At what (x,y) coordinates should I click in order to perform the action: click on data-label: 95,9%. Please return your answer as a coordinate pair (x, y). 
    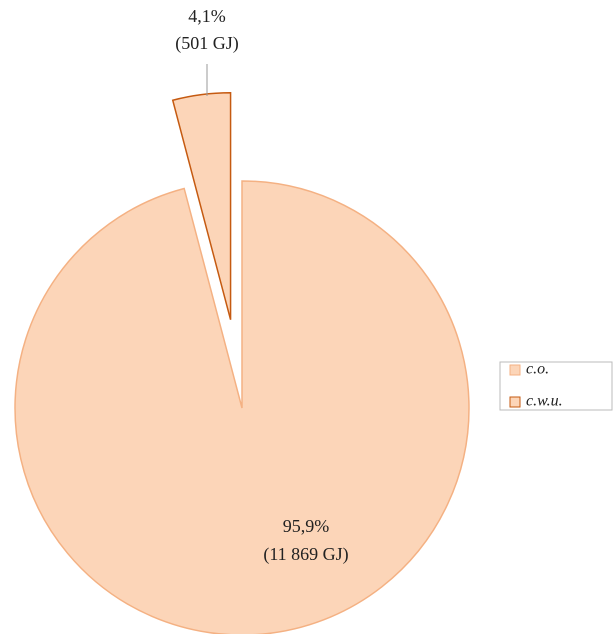
    Looking at the image, I should click on (306, 526).